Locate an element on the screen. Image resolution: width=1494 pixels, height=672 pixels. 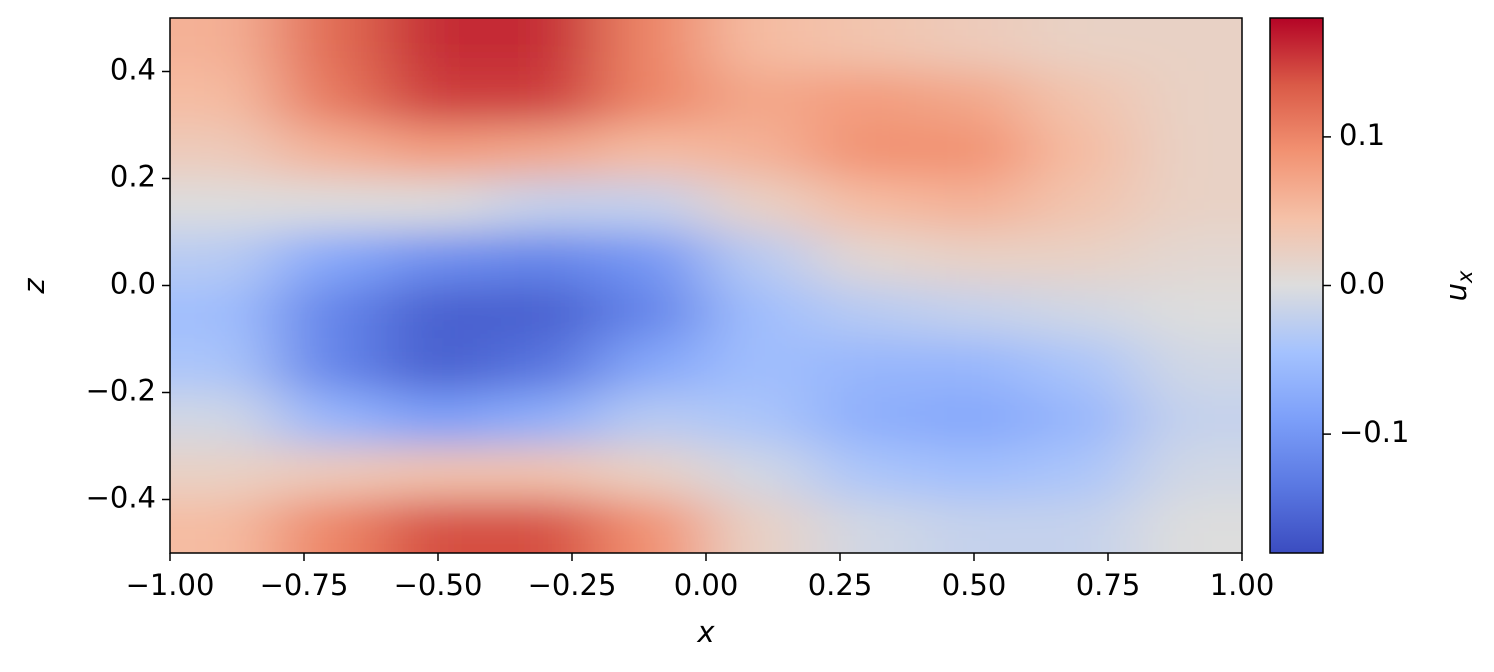
x-tick-label: −0.50 is located at coordinates (438, 585).